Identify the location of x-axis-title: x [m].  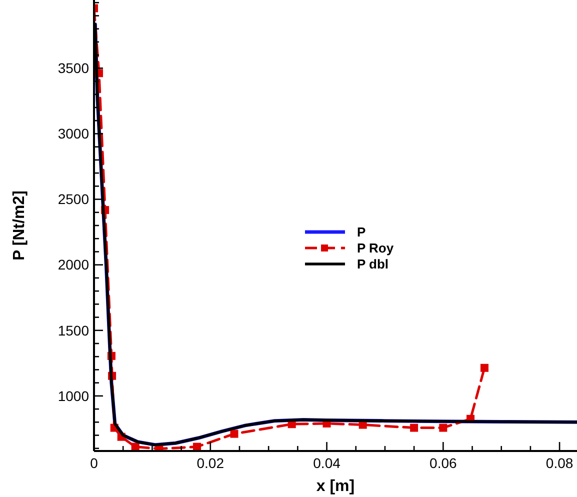
(335, 486).